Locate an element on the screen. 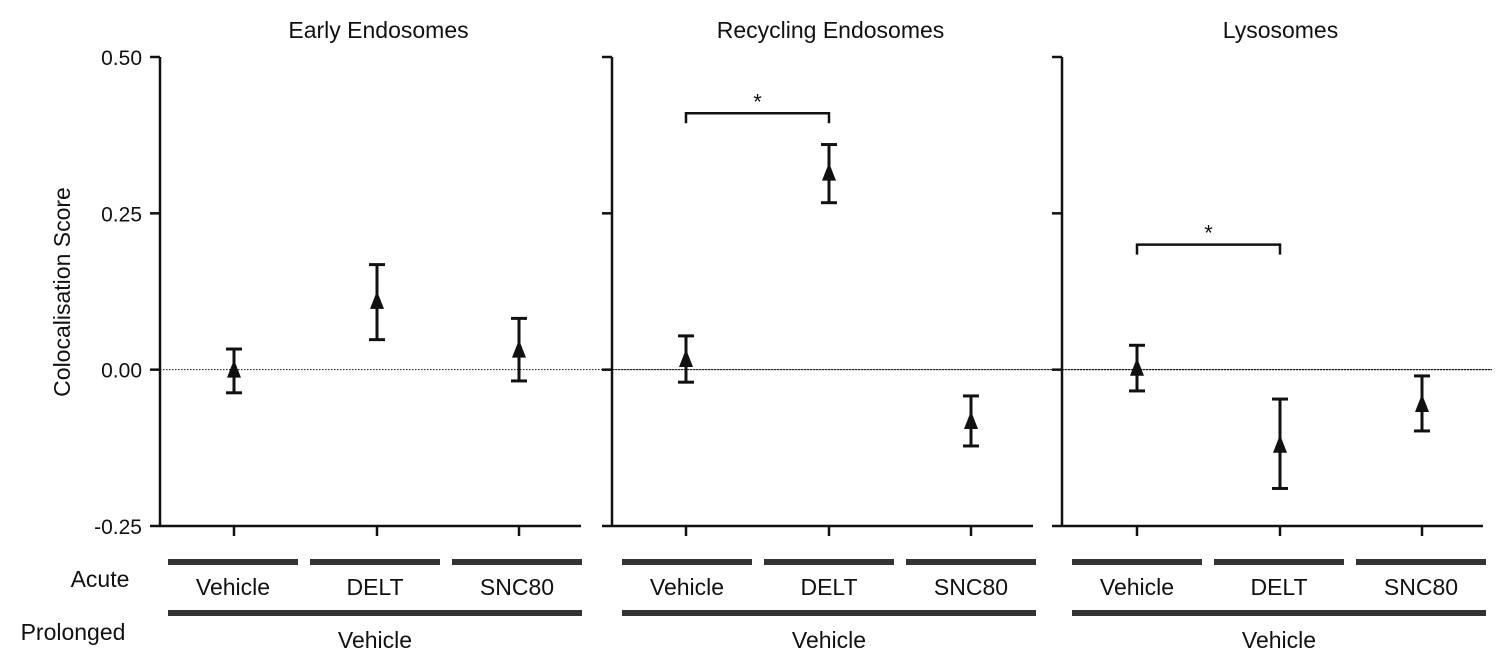  panel-title: Lysosomes is located at coordinates (1280, 30).